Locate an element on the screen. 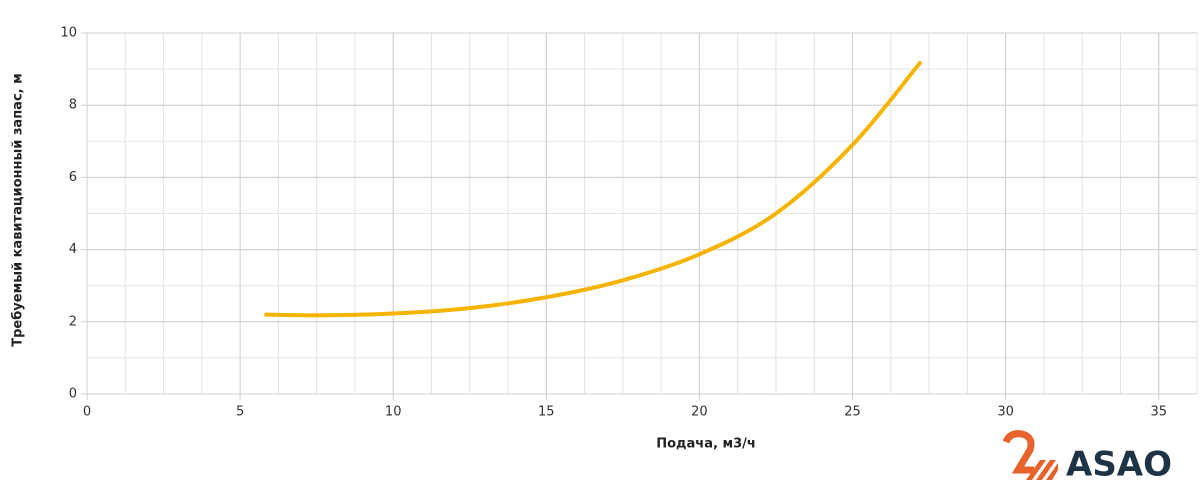 This screenshot has height=482, width=1200. x-tick-label: 20 is located at coordinates (699, 412).